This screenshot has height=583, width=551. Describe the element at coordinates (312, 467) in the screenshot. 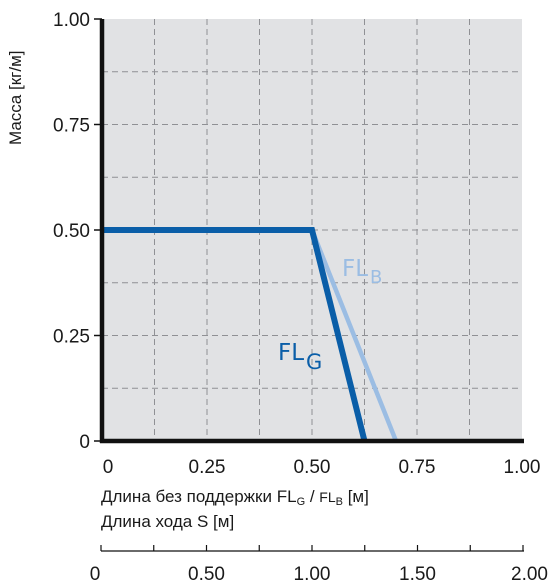

I see `x-tick-label: 0.50` at that location.